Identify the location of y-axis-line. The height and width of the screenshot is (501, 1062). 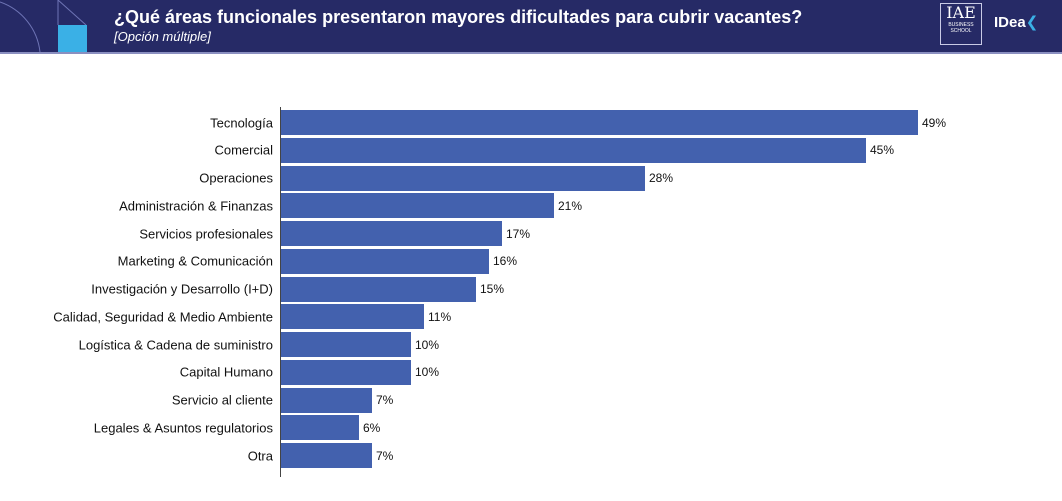
(280, 292).